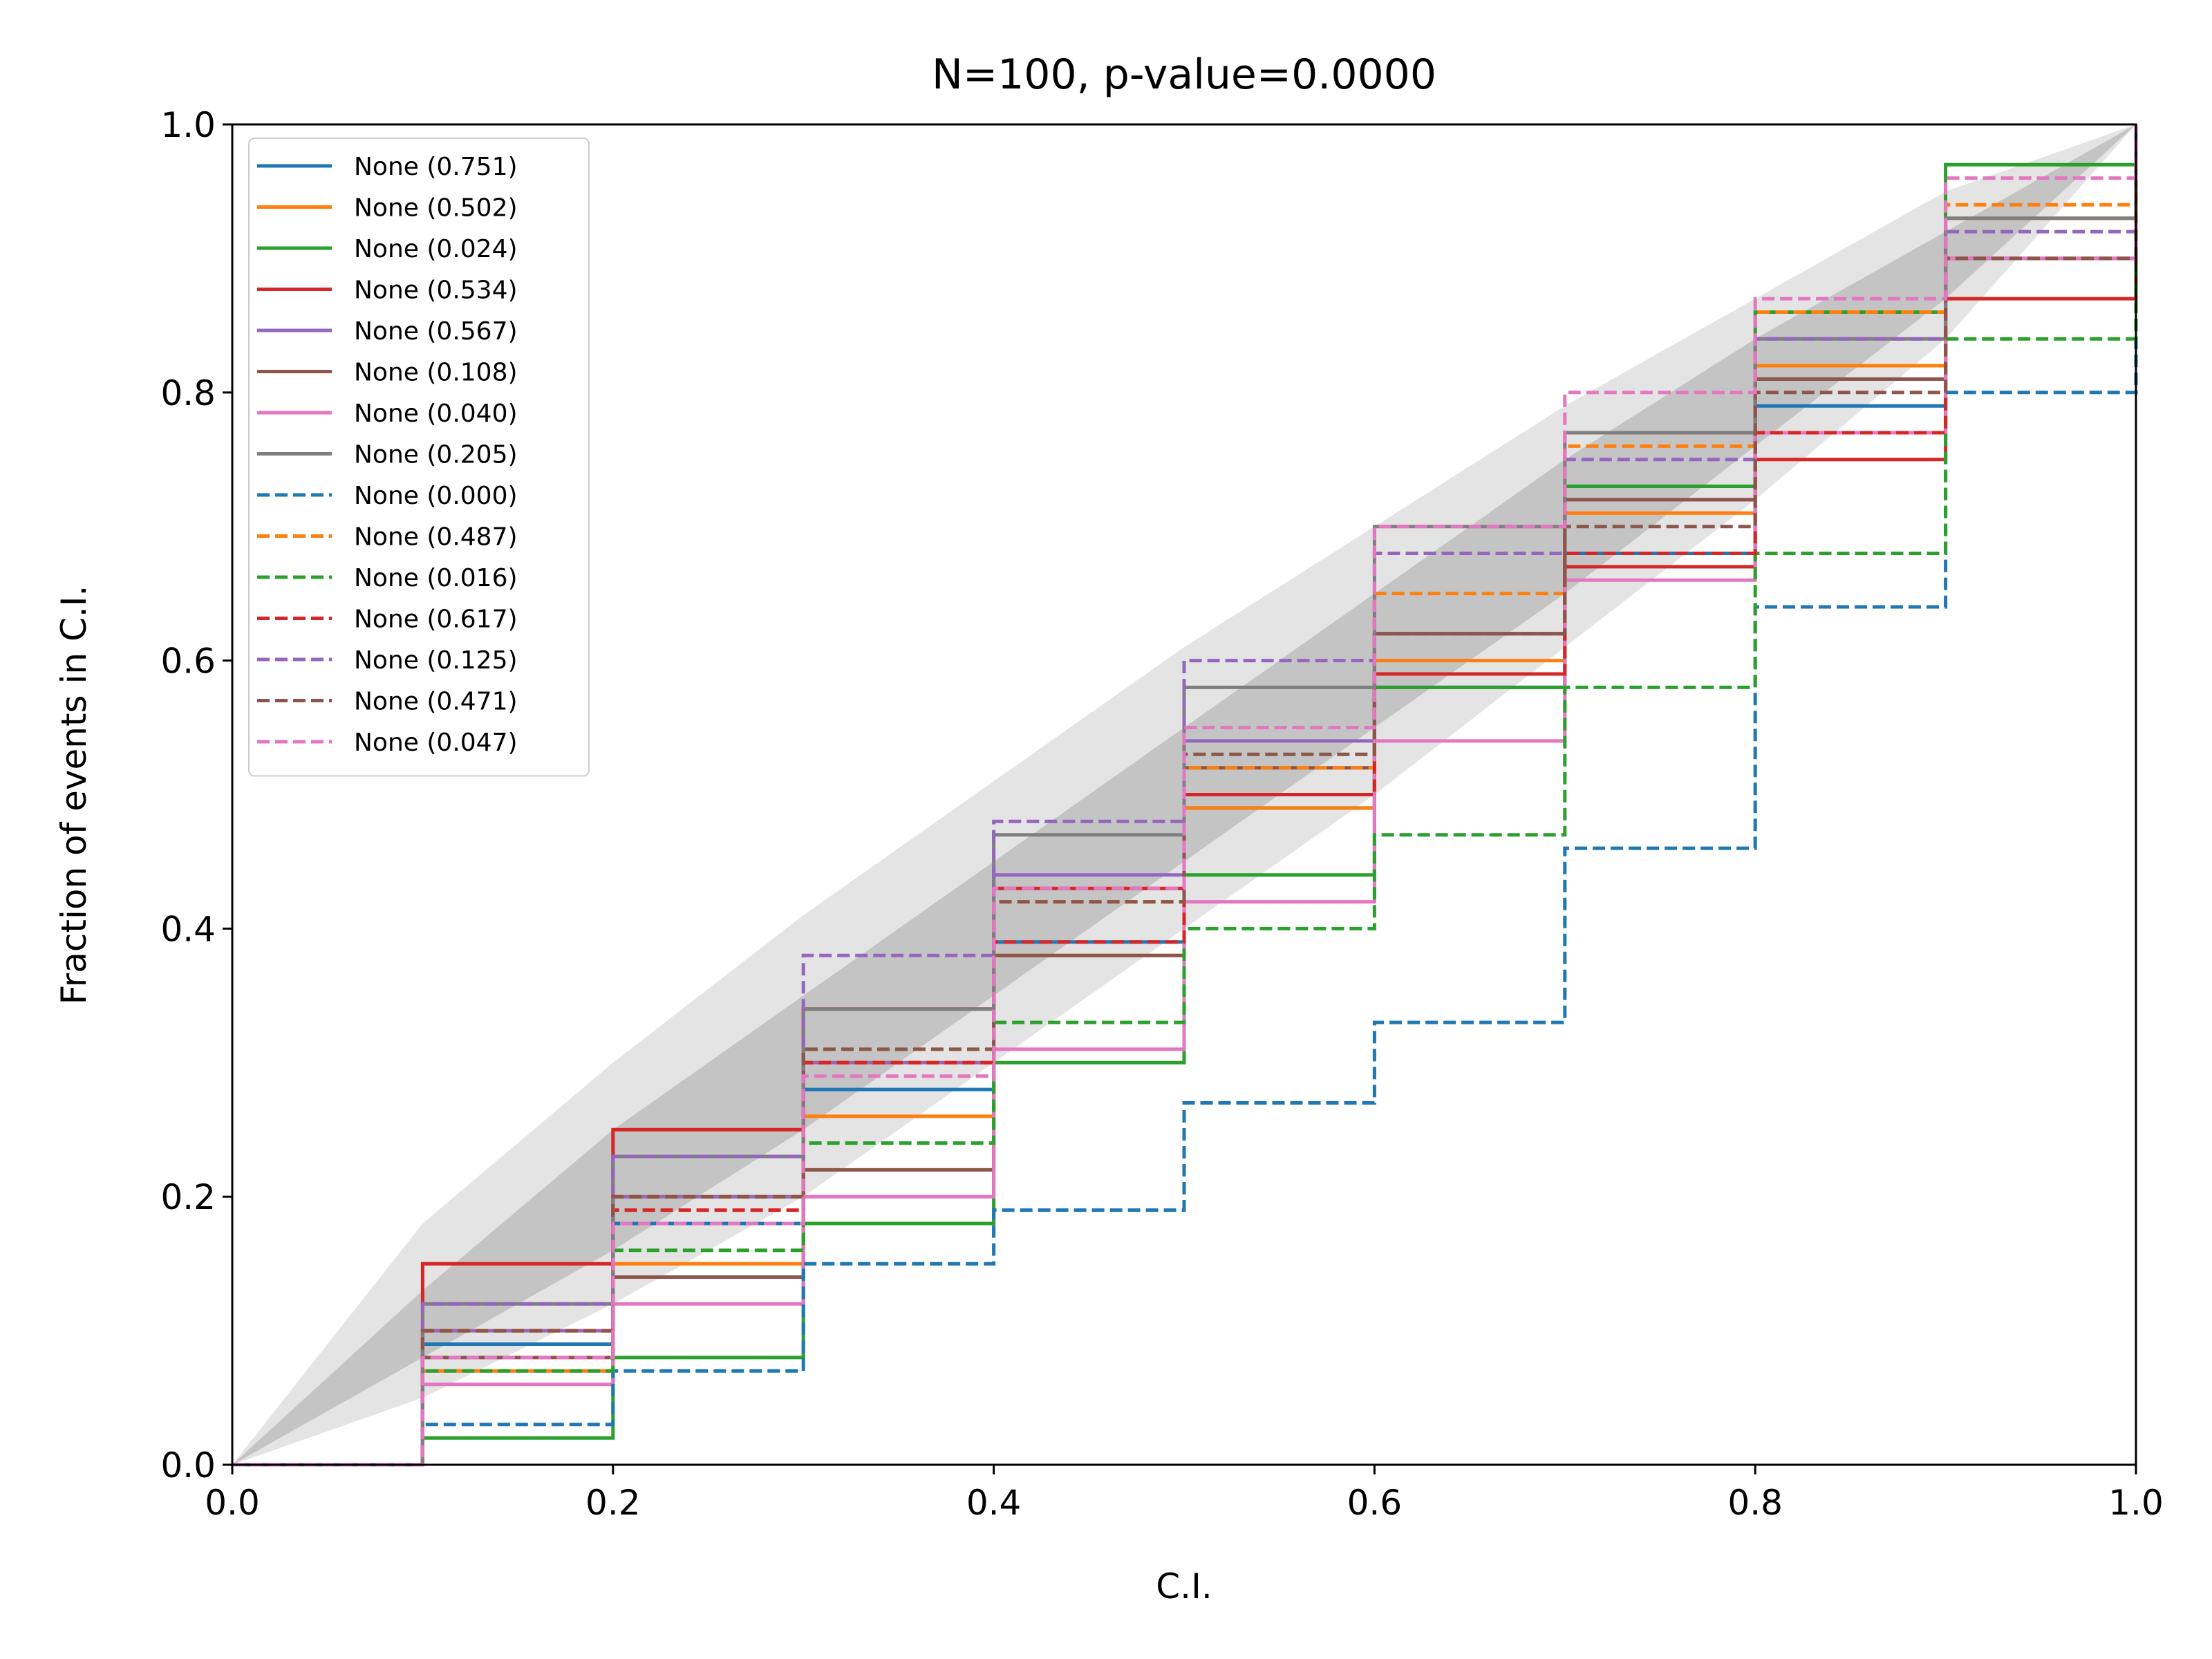 This screenshot has height=1659, width=2212. What do you see at coordinates (74, 795) in the screenshot?
I see `y-axis-label: Fraction of events in C.I.` at bounding box center [74, 795].